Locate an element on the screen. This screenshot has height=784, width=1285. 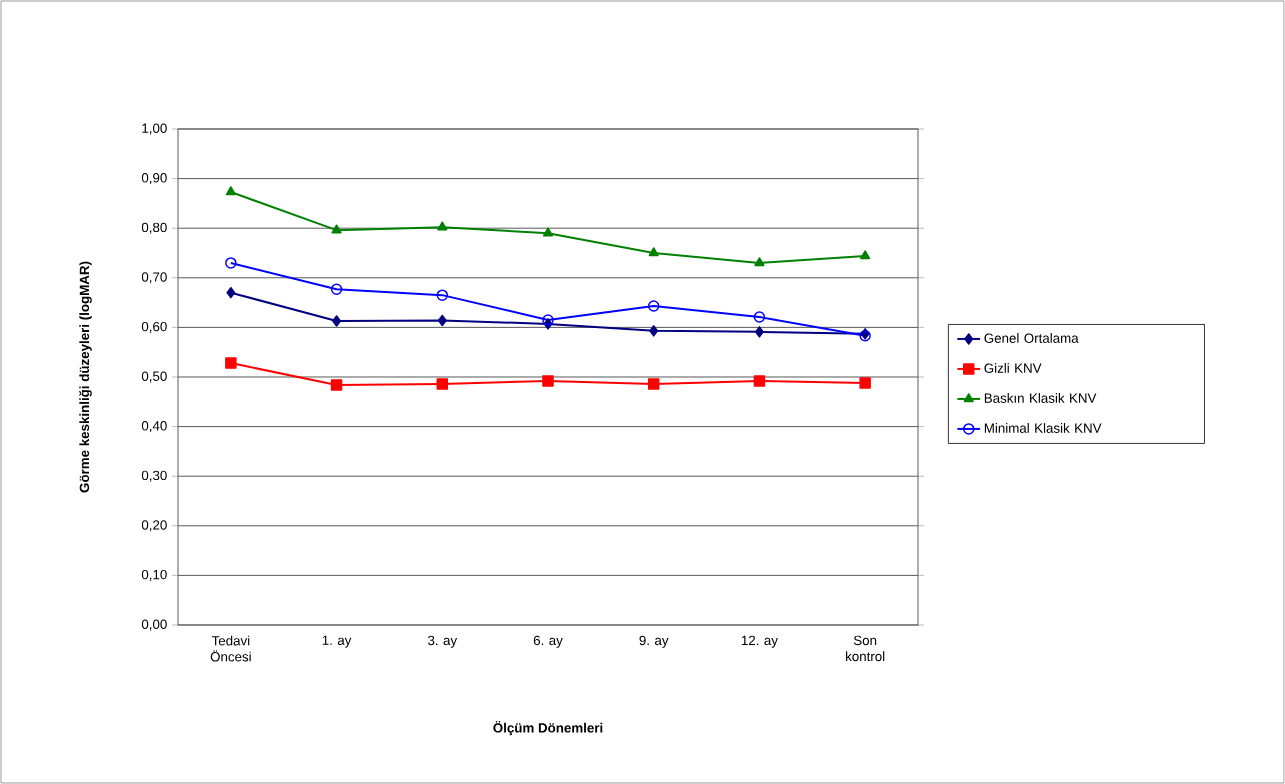
y-tick-label: 0,90 is located at coordinates (154, 179).